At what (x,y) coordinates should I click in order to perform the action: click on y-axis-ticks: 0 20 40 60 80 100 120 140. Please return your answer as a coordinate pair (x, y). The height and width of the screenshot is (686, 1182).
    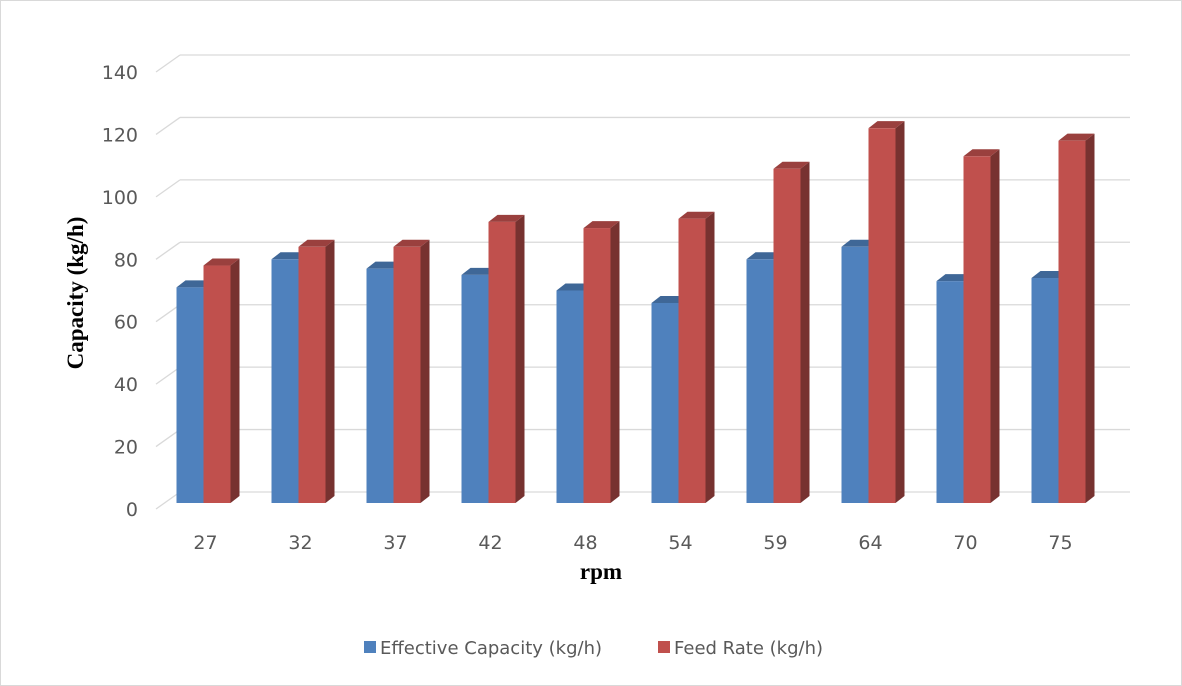
    Looking at the image, I should click on (120, 291).